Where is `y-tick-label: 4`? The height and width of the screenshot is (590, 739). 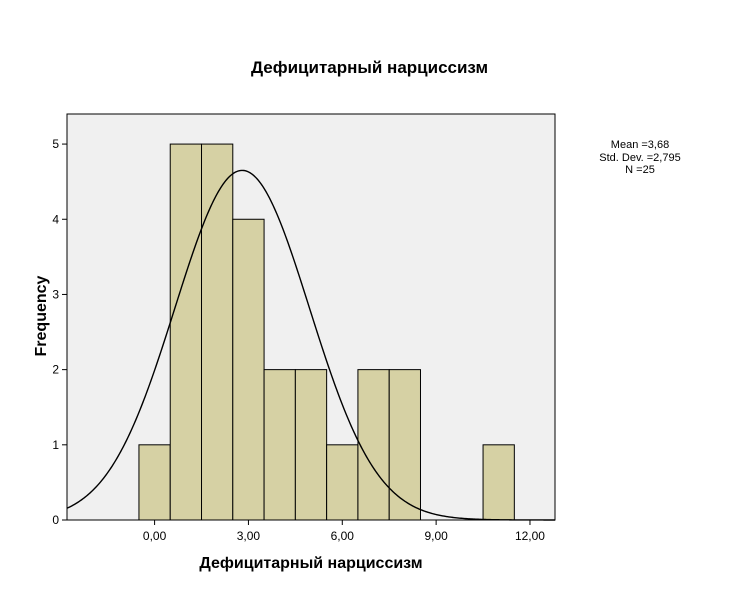 y-tick-label: 4 is located at coordinates (55, 219).